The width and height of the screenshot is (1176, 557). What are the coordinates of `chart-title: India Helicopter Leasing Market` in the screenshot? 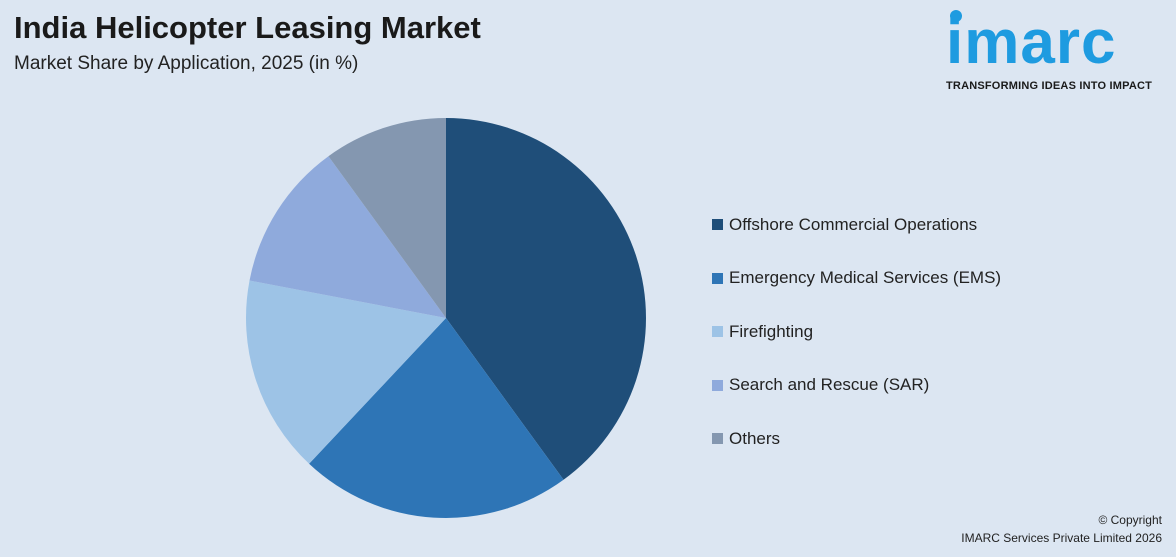 It's located at (247, 27).